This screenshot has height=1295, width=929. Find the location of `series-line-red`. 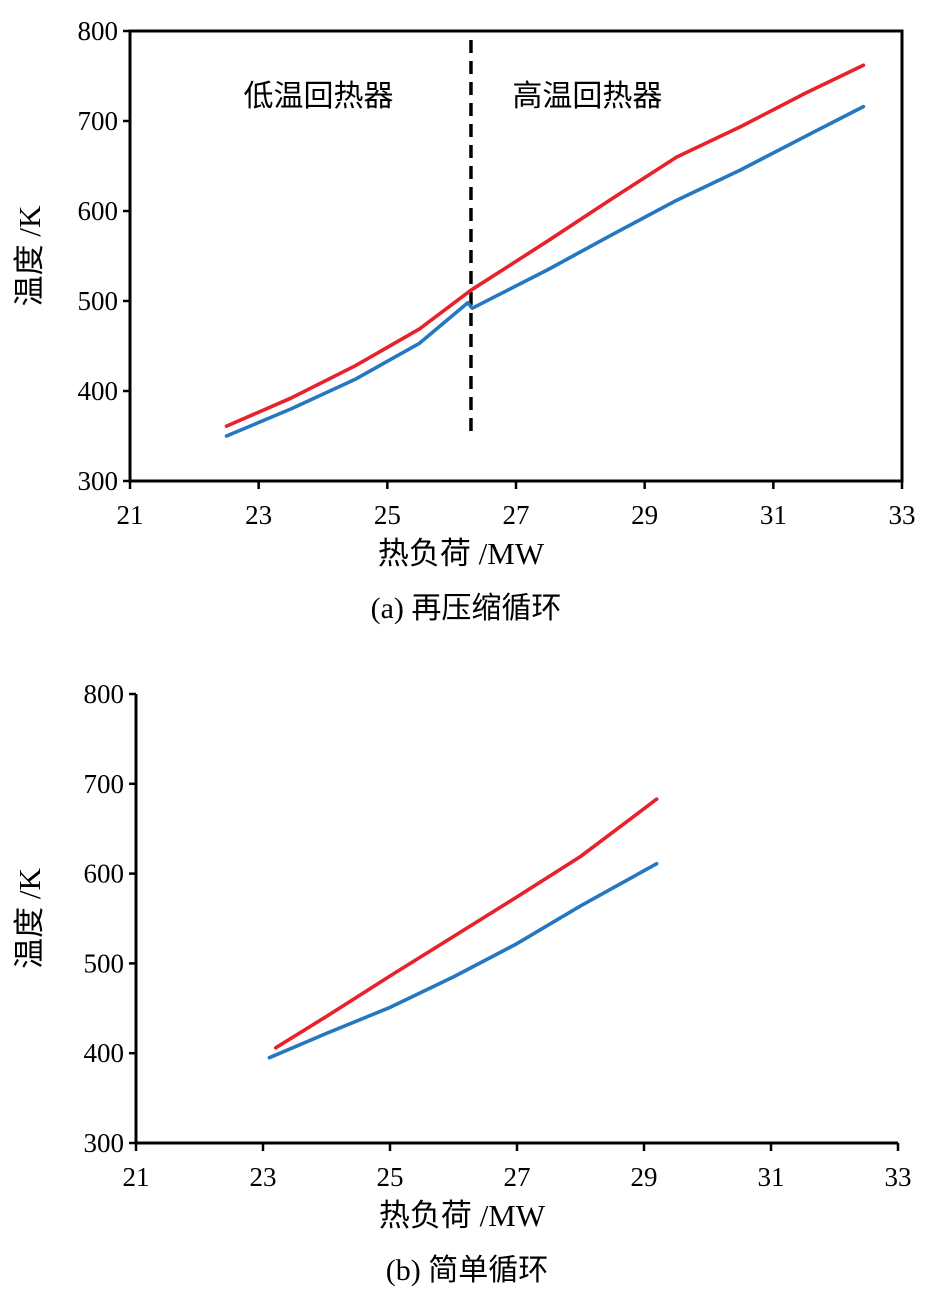

series-line-red is located at coordinates (466, 923).